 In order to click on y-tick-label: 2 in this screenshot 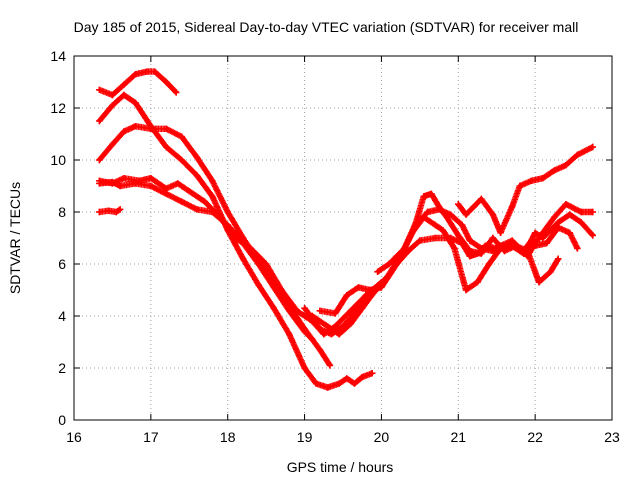, I will do `click(62, 368)`.